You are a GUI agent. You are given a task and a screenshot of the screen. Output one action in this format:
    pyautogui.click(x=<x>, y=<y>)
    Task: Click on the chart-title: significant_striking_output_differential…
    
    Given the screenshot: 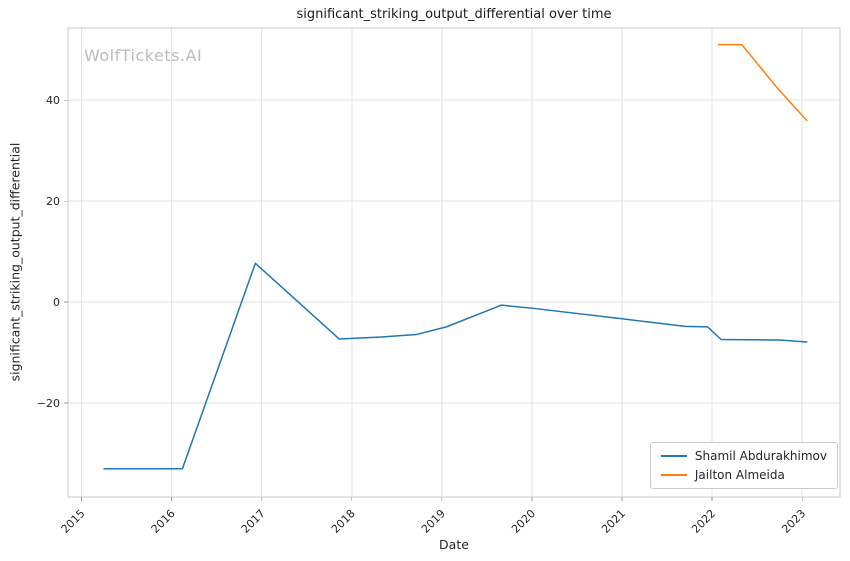 What is the action you would take?
    pyautogui.click(x=454, y=14)
    